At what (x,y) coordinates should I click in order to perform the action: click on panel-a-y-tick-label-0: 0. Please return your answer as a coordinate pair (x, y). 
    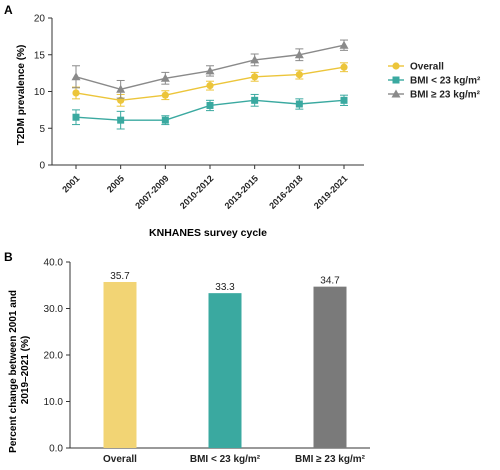
    Looking at the image, I should click on (42, 166).